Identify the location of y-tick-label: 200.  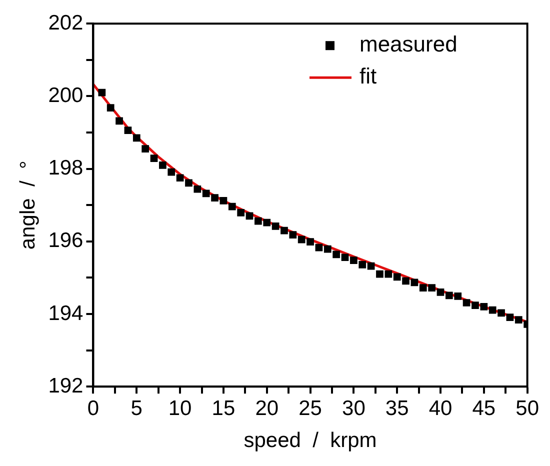
(66, 95).